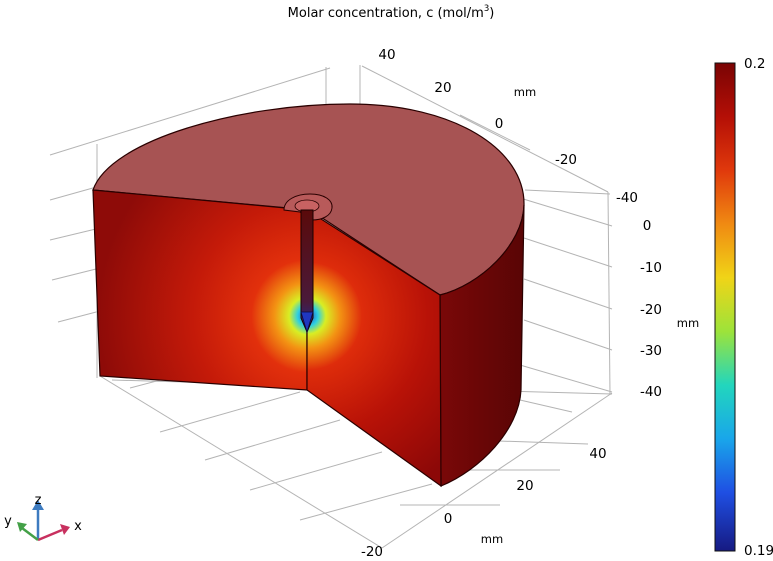 This screenshot has width=773, height=561. What do you see at coordinates (38, 500) in the screenshot?
I see `triad-z-label: z` at bounding box center [38, 500].